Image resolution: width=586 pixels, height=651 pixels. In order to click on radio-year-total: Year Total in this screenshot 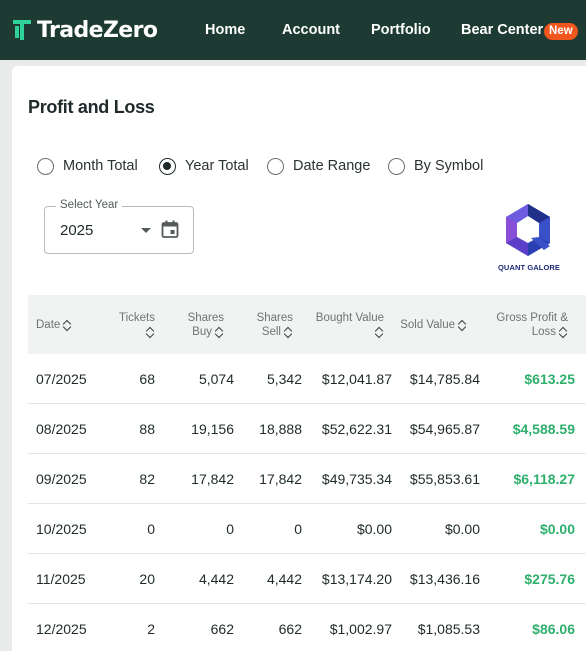, I will do `click(204, 166)`.